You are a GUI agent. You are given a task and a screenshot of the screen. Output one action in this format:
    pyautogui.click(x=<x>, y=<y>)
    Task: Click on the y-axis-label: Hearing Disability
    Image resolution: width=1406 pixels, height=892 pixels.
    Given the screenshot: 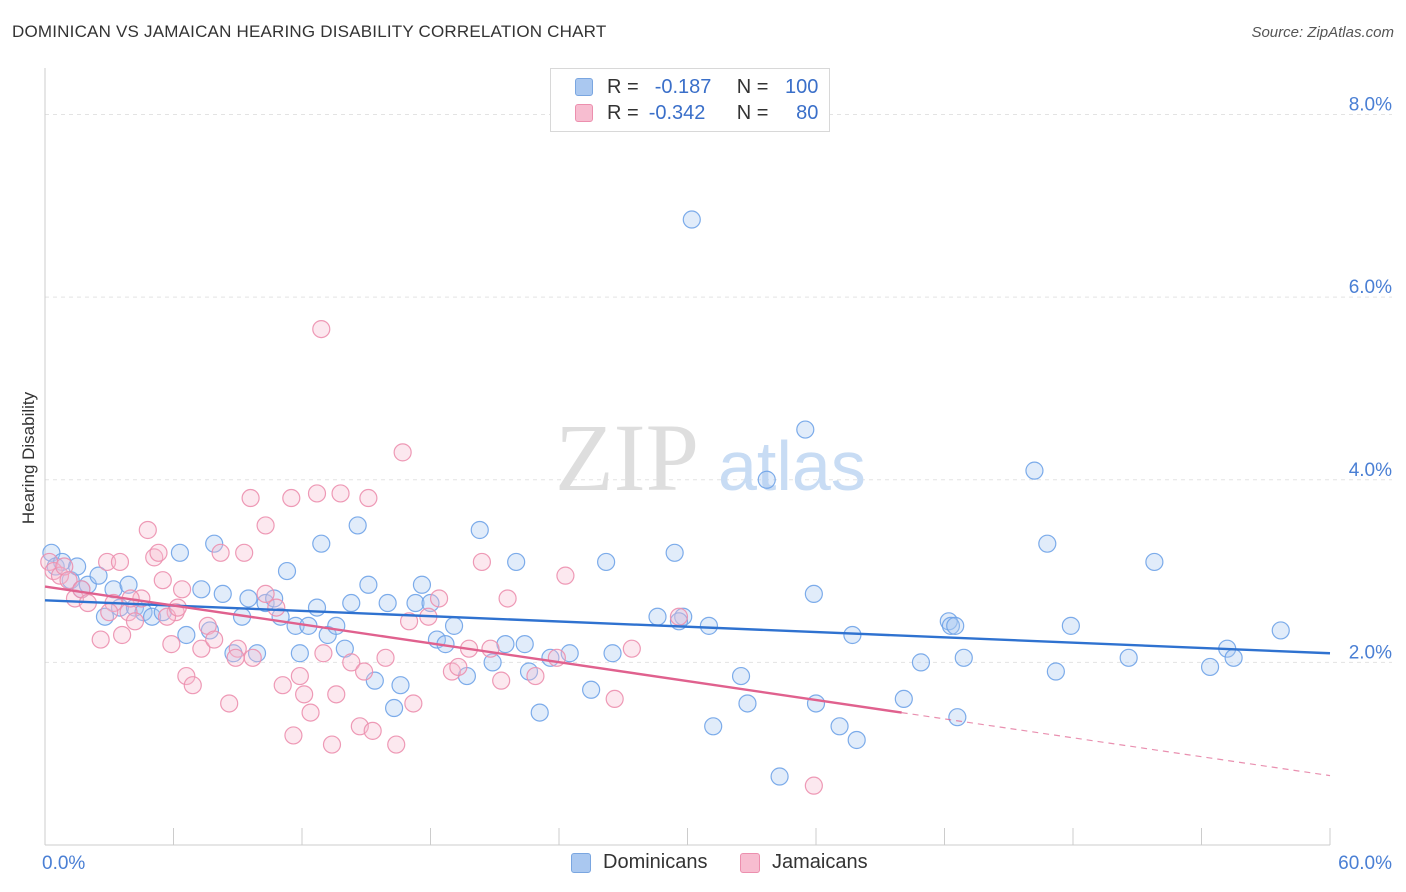 What is the action you would take?
    pyautogui.click(x=28, y=457)
    